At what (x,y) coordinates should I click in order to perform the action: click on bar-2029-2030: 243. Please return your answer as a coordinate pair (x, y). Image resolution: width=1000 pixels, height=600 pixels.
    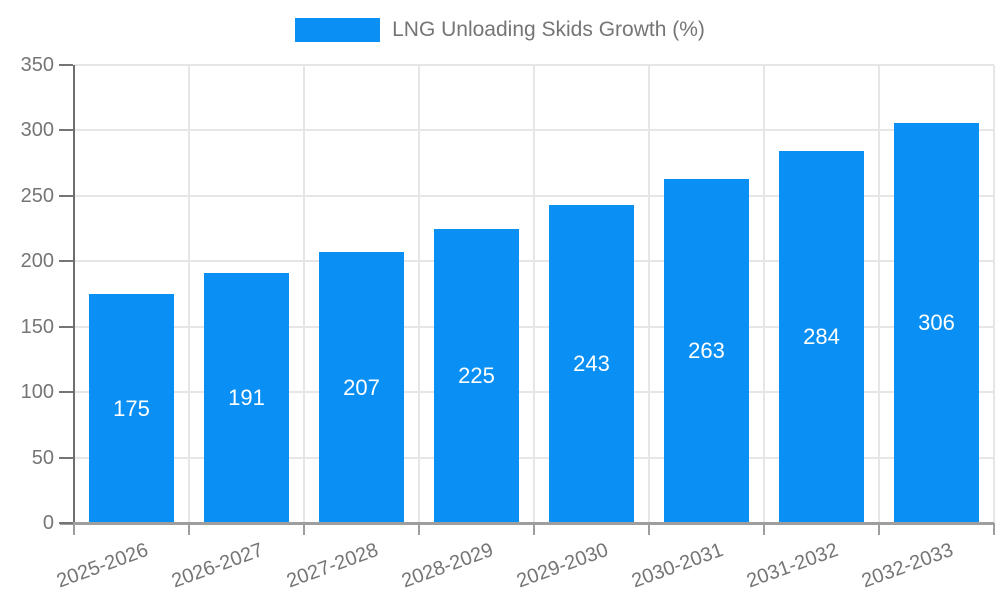
    Looking at the image, I should click on (591, 364).